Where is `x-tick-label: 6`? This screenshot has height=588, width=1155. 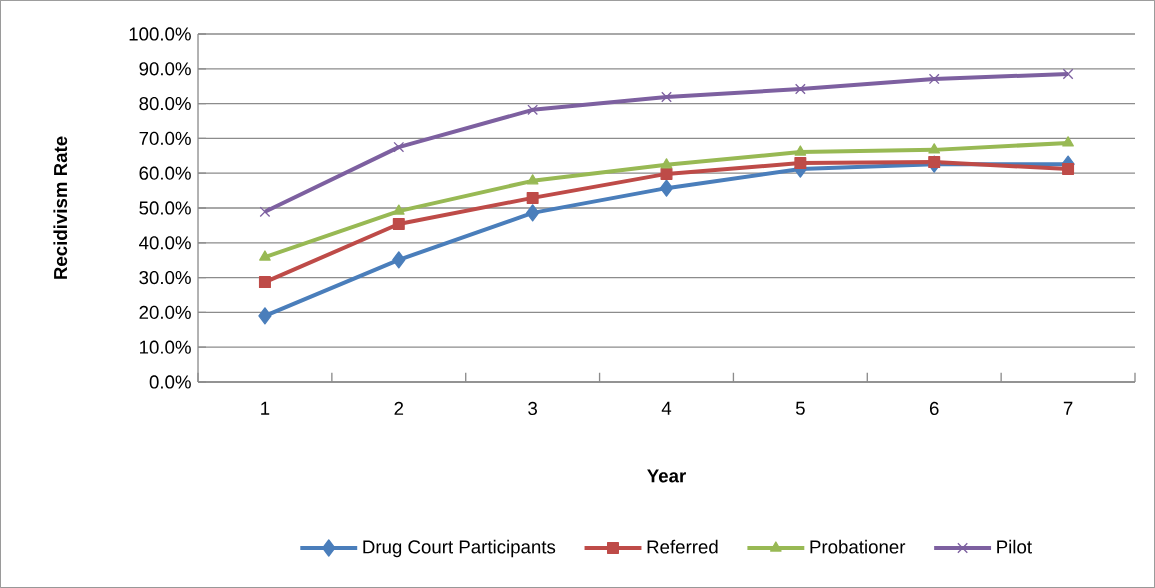
x-tick-label: 6 is located at coordinates (934, 408).